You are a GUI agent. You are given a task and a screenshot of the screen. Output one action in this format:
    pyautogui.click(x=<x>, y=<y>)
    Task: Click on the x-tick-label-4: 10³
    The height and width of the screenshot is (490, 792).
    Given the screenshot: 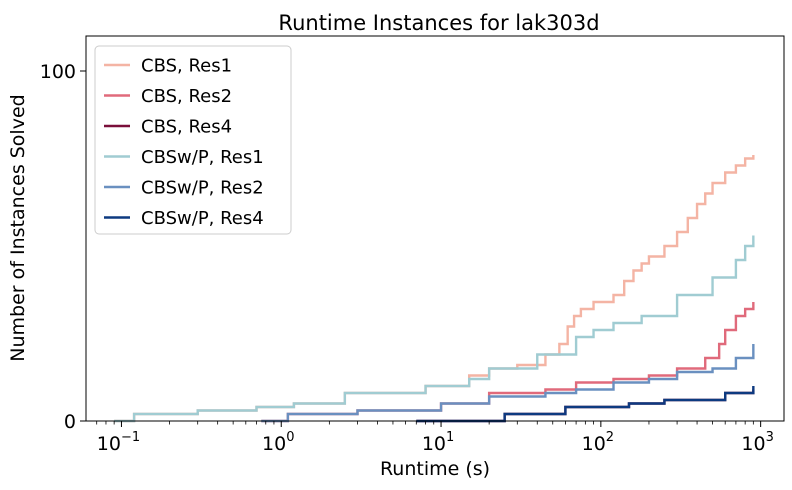 What is the action you would take?
    pyautogui.click(x=757, y=442)
    